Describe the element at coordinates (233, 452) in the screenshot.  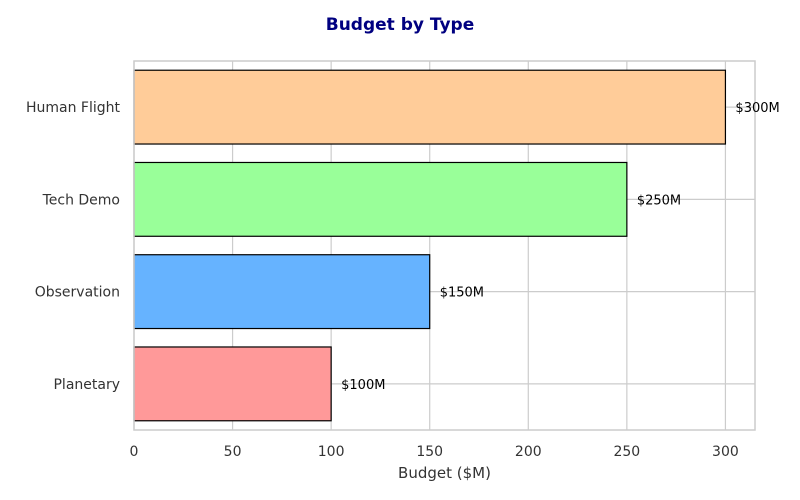
I see `x-tick-label: 50` at that location.